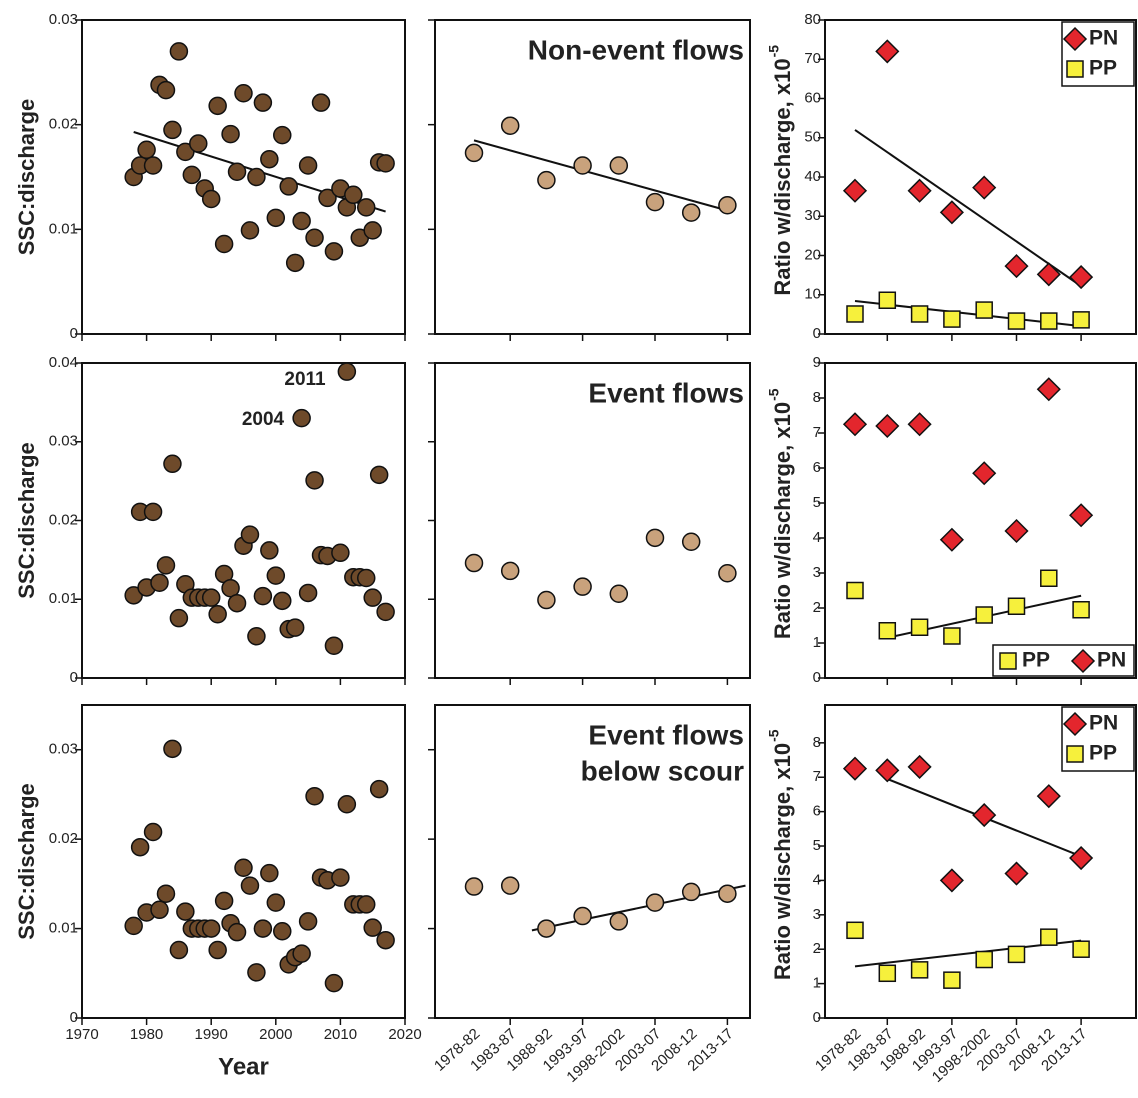  I want to click on y-tick-label: 8, so click(817, 742).